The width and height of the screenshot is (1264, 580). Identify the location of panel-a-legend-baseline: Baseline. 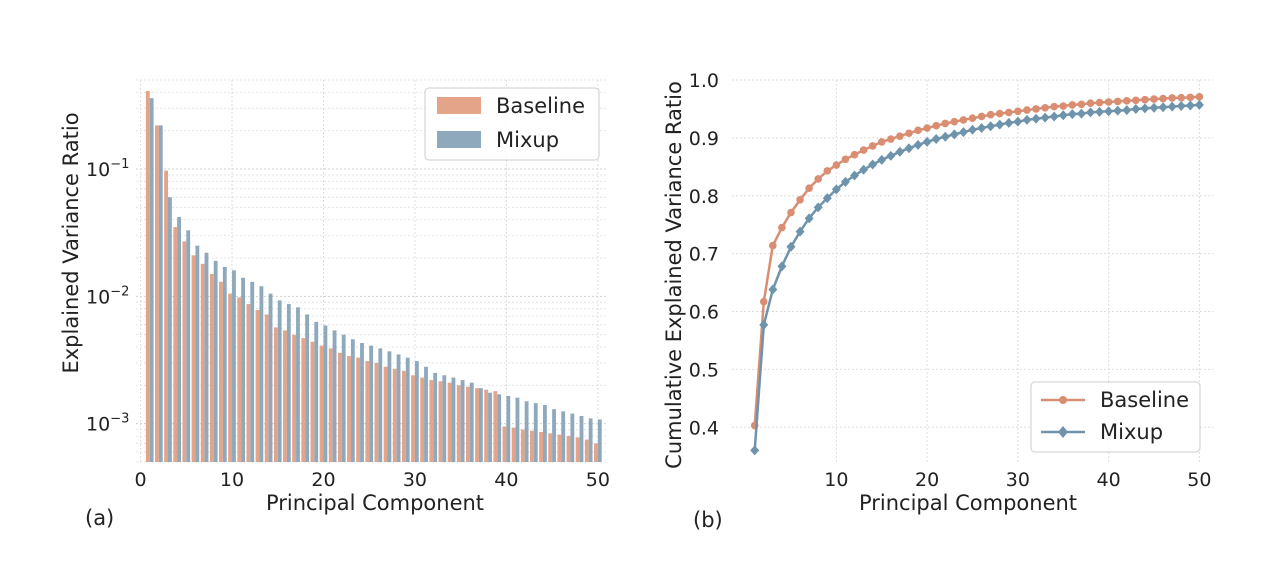
(540, 106).